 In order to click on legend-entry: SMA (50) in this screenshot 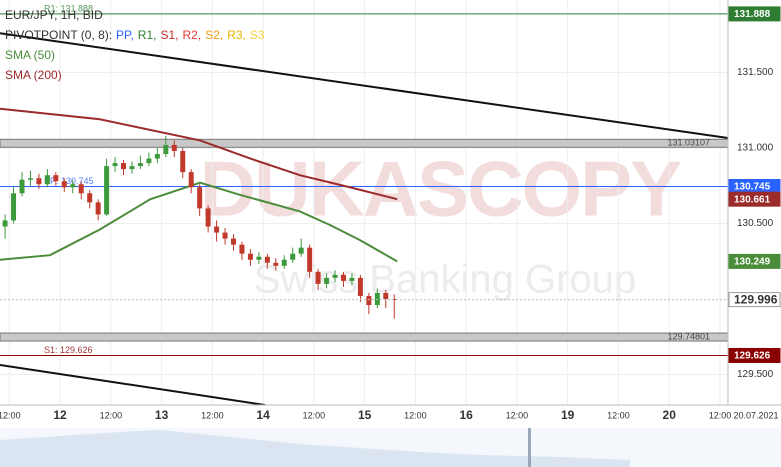, I will do `click(30, 55)`.